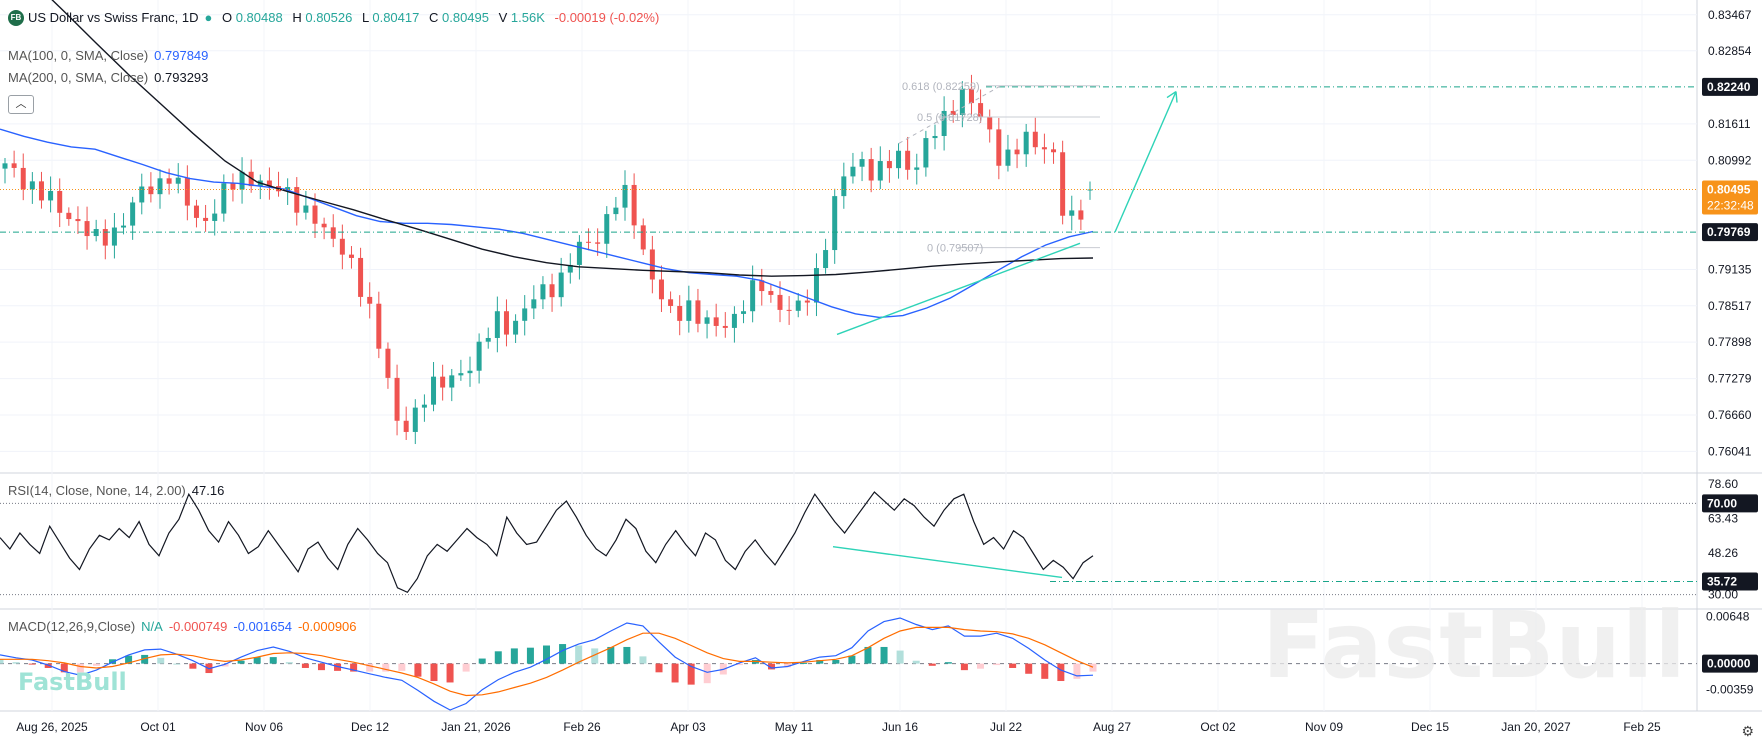  I want to click on ma100-value: 0.797849, so click(181, 55).